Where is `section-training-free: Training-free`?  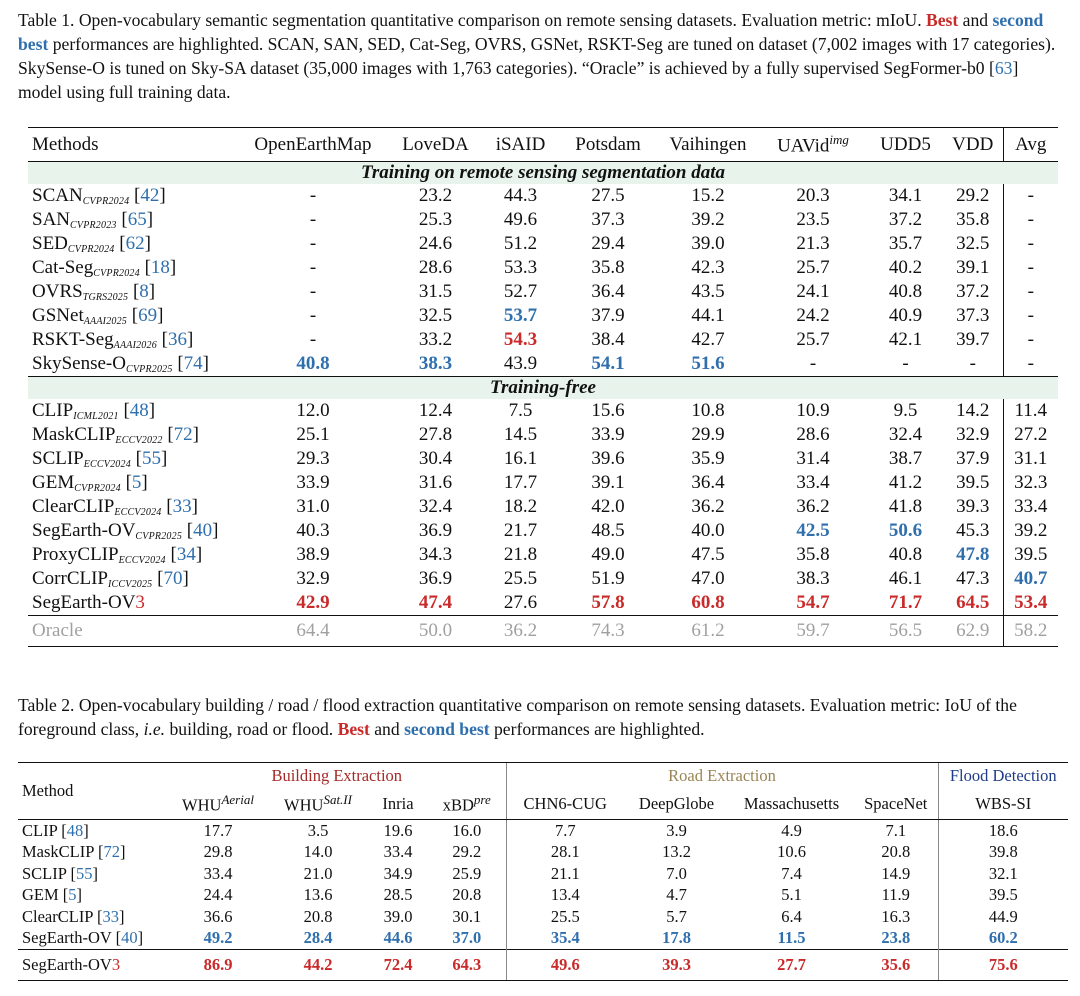
section-training-free: Training-free is located at coordinates (543, 387).